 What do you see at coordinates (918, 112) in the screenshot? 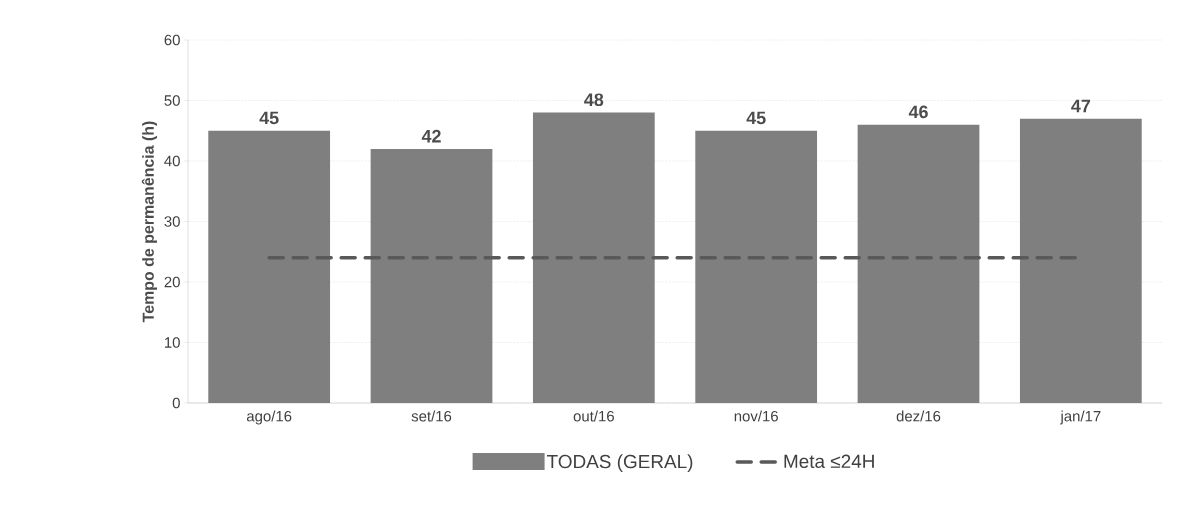
I see `data-label: 46` at bounding box center [918, 112].